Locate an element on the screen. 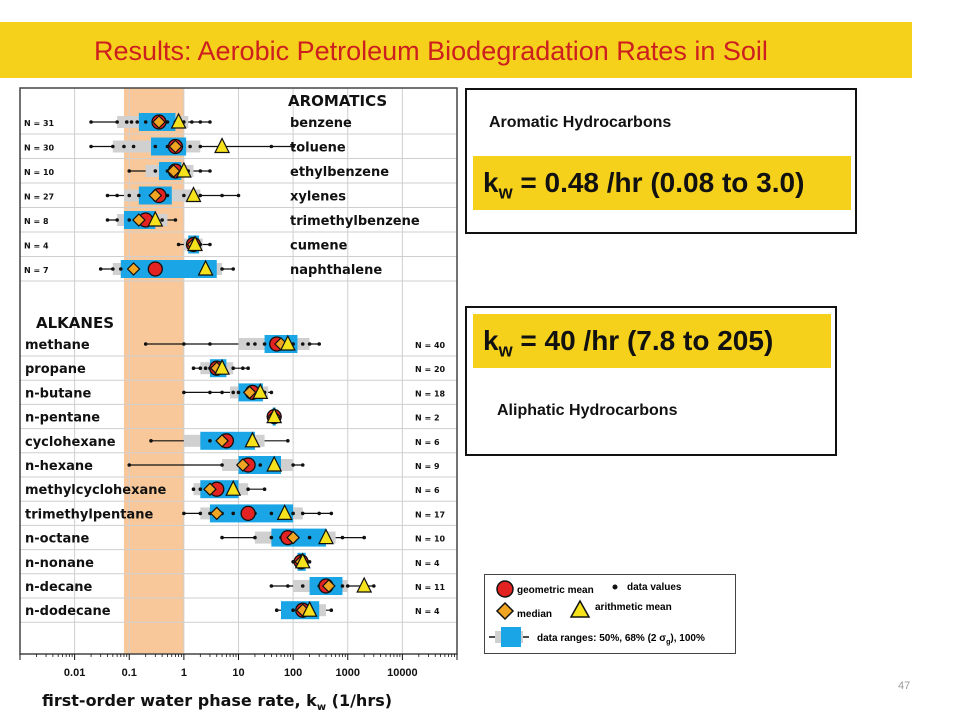 This screenshot has height=725, width=960. aliphatic-k-sub: w is located at coordinates (505, 350).